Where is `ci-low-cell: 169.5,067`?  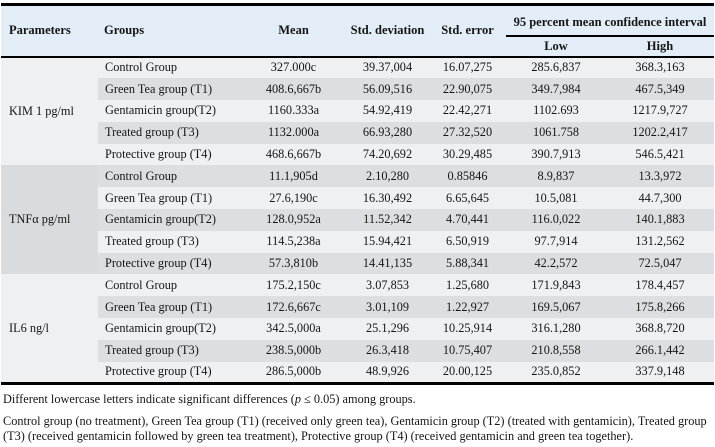
ci-low-cell: 169.5,067 is located at coordinates (556, 307).